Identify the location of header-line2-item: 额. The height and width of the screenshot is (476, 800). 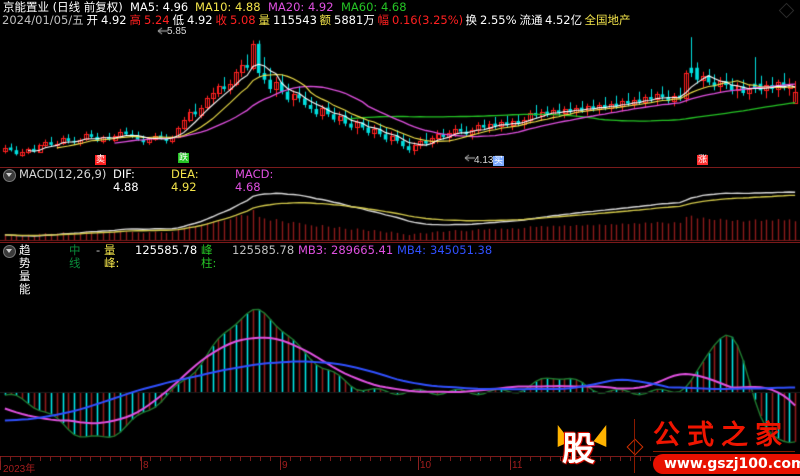
(325, 20).